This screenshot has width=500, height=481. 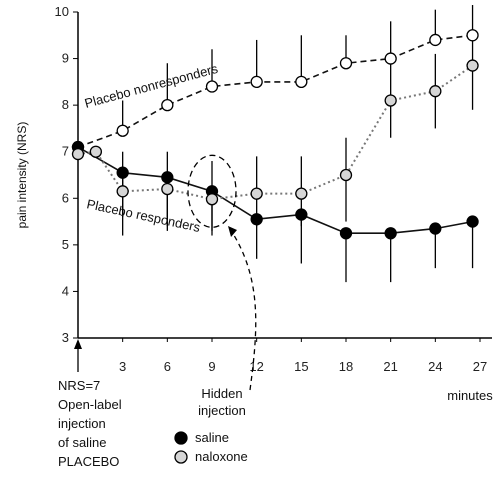 What do you see at coordinates (22, 175) in the screenshot?
I see `y-axis-label: pain intensity (NRS)` at bounding box center [22, 175].